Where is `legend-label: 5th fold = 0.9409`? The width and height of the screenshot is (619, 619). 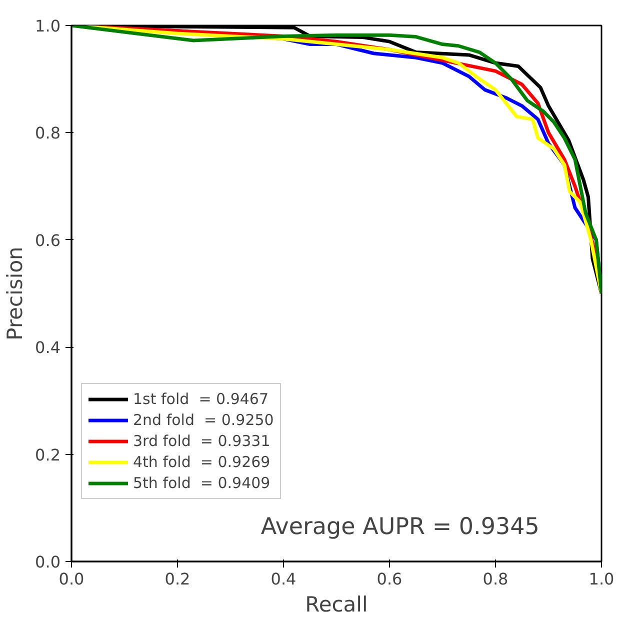
legend-label: 5th fold = 0.9409 is located at coordinates (201, 483).